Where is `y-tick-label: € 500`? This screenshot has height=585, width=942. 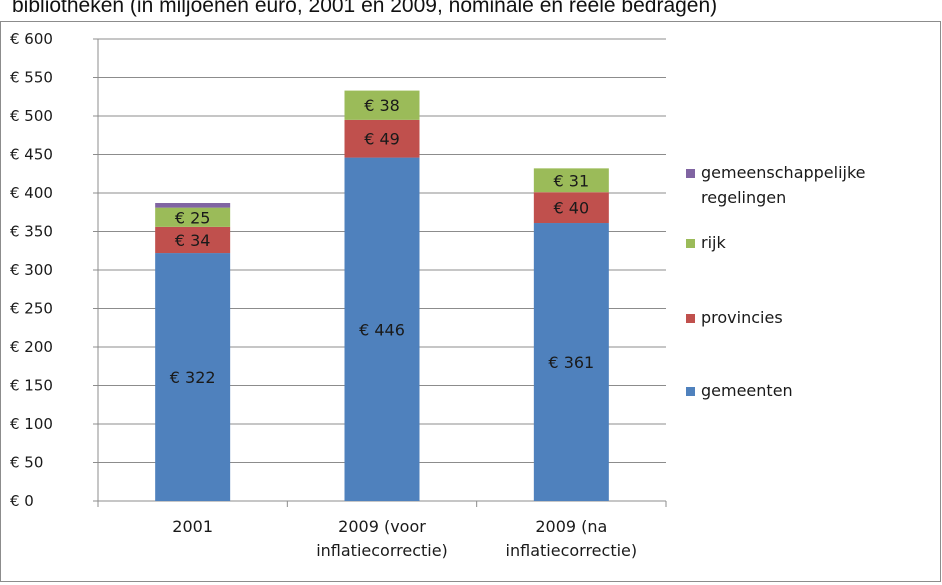 y-tick-label: € 500 is located at coordinates (31, 116).